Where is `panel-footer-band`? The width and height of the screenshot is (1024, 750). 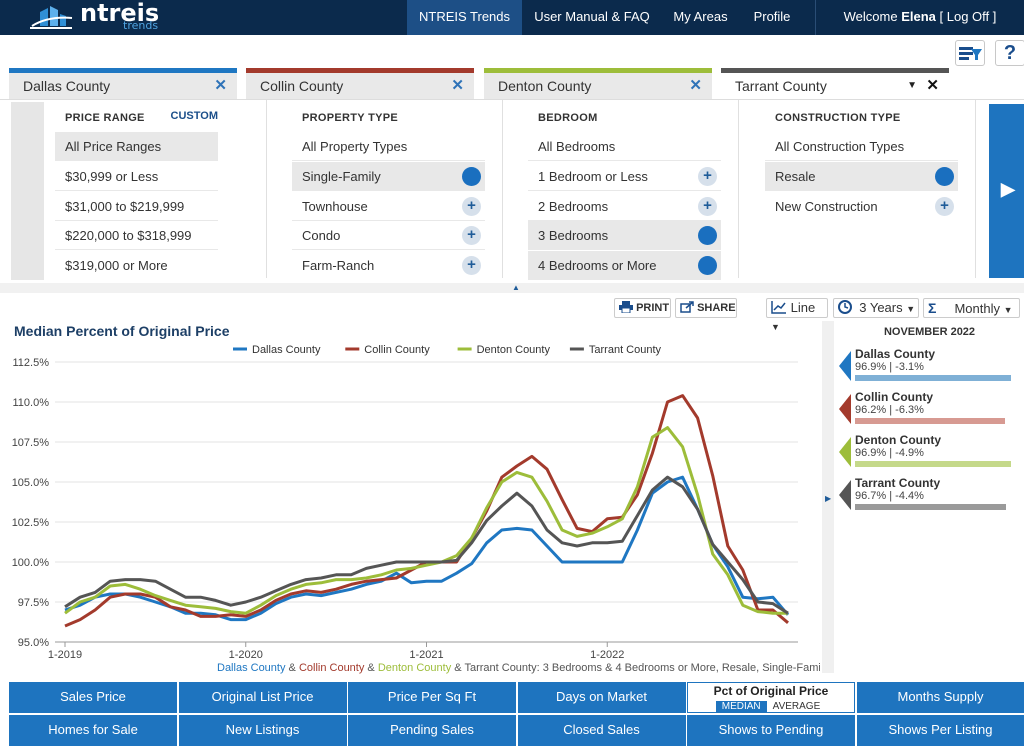 panel-footer-band is located at coordinates (512, 288).